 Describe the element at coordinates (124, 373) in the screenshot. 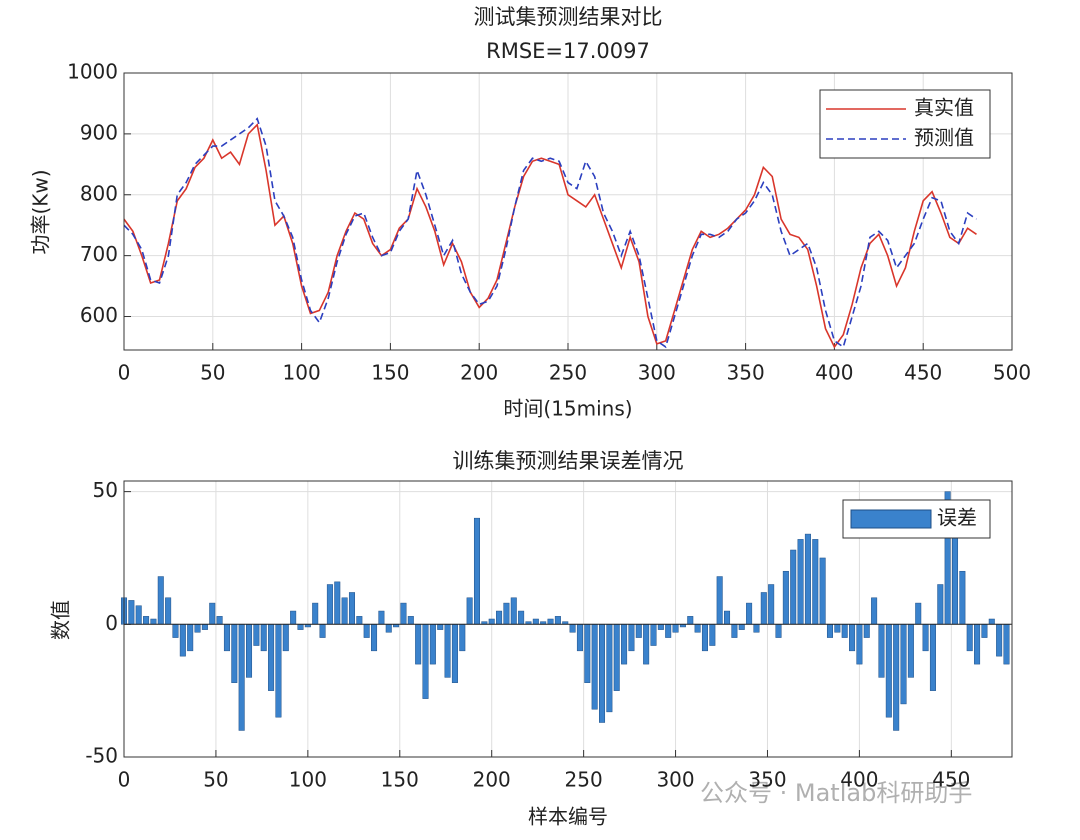

I see `x-tick-label: 0` at that location.